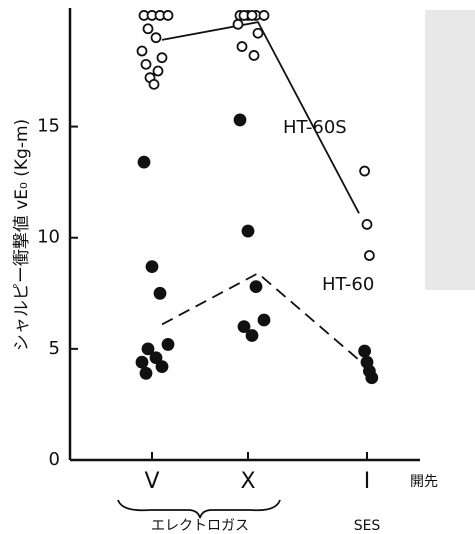 This screenshot has height=534, width=475. What do you see at coordinates (22, 235) in the screenshot?
I see `y-axis-label: シャルピー衝撃値 vE₀ (Kg-m)` at bounding box center [22, 235].